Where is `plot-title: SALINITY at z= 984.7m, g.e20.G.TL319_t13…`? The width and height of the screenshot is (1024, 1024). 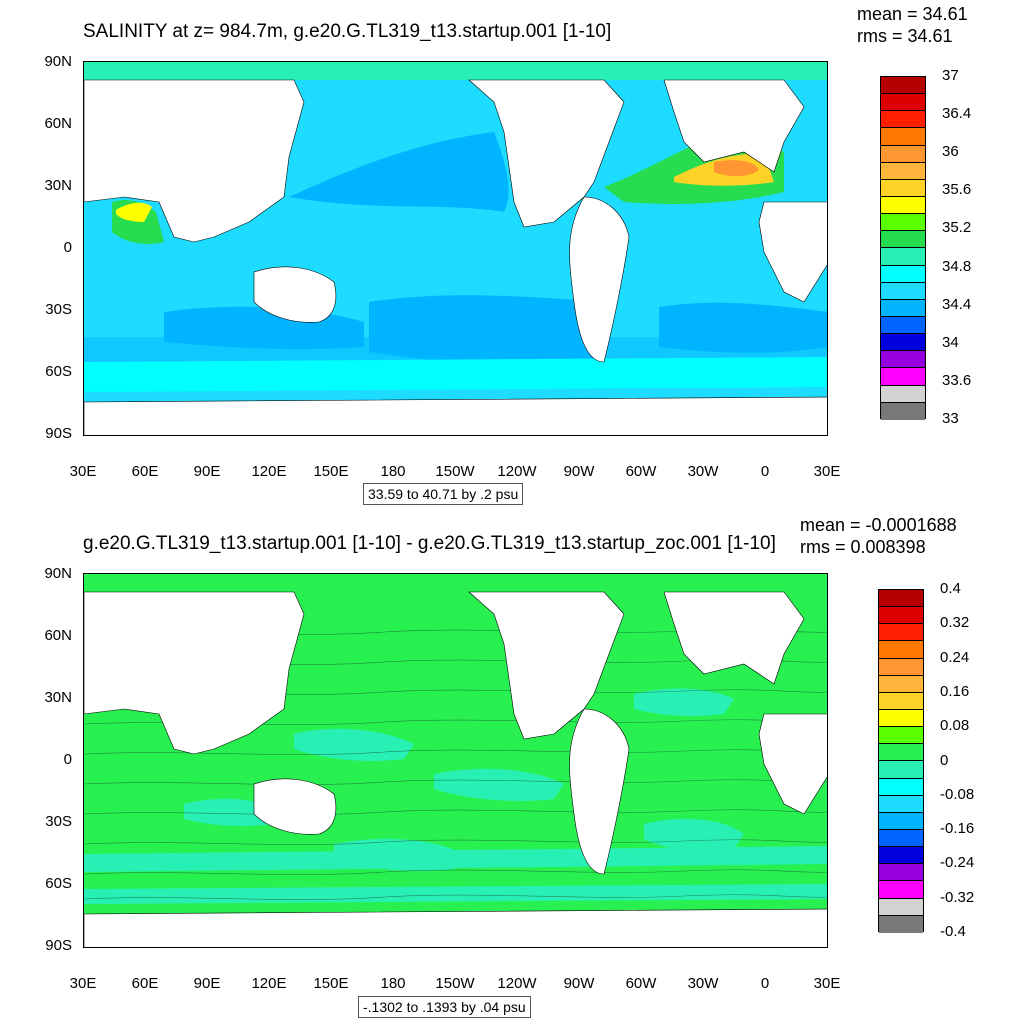 plot-title: SALINITY at z= 984.7m, g.e20.G.TL319_t13… is located at coordinates (347, 31).